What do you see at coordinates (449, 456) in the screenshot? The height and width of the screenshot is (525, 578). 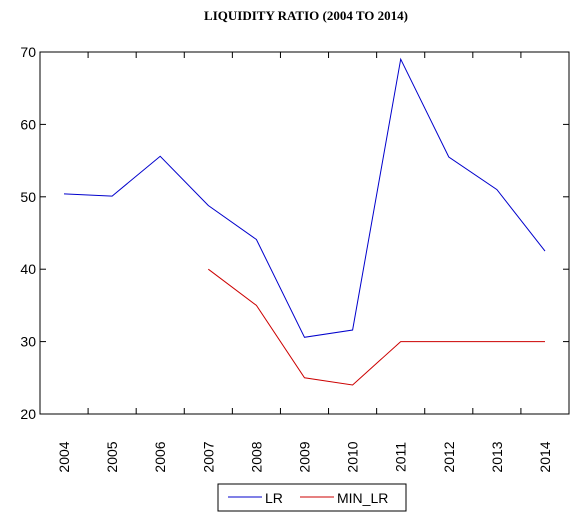 I see `x-tick-label: 2012` at bounding box center [449, 456].